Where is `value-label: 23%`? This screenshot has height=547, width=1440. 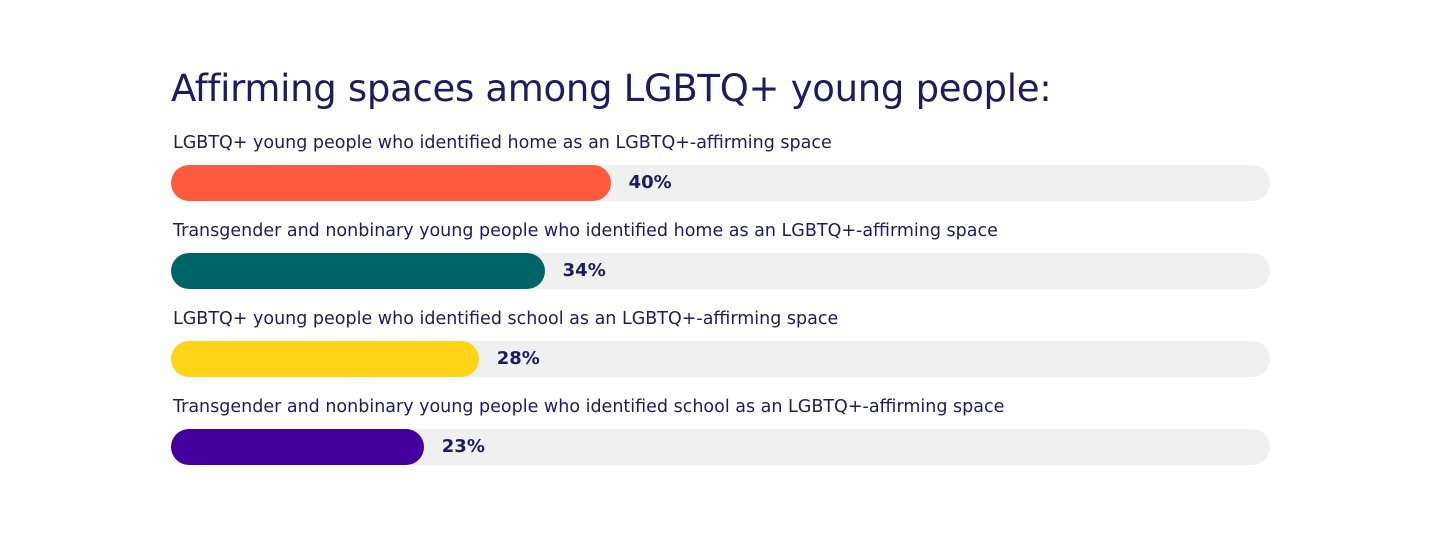
value-label: 23% is located at coordinates (463, 446).